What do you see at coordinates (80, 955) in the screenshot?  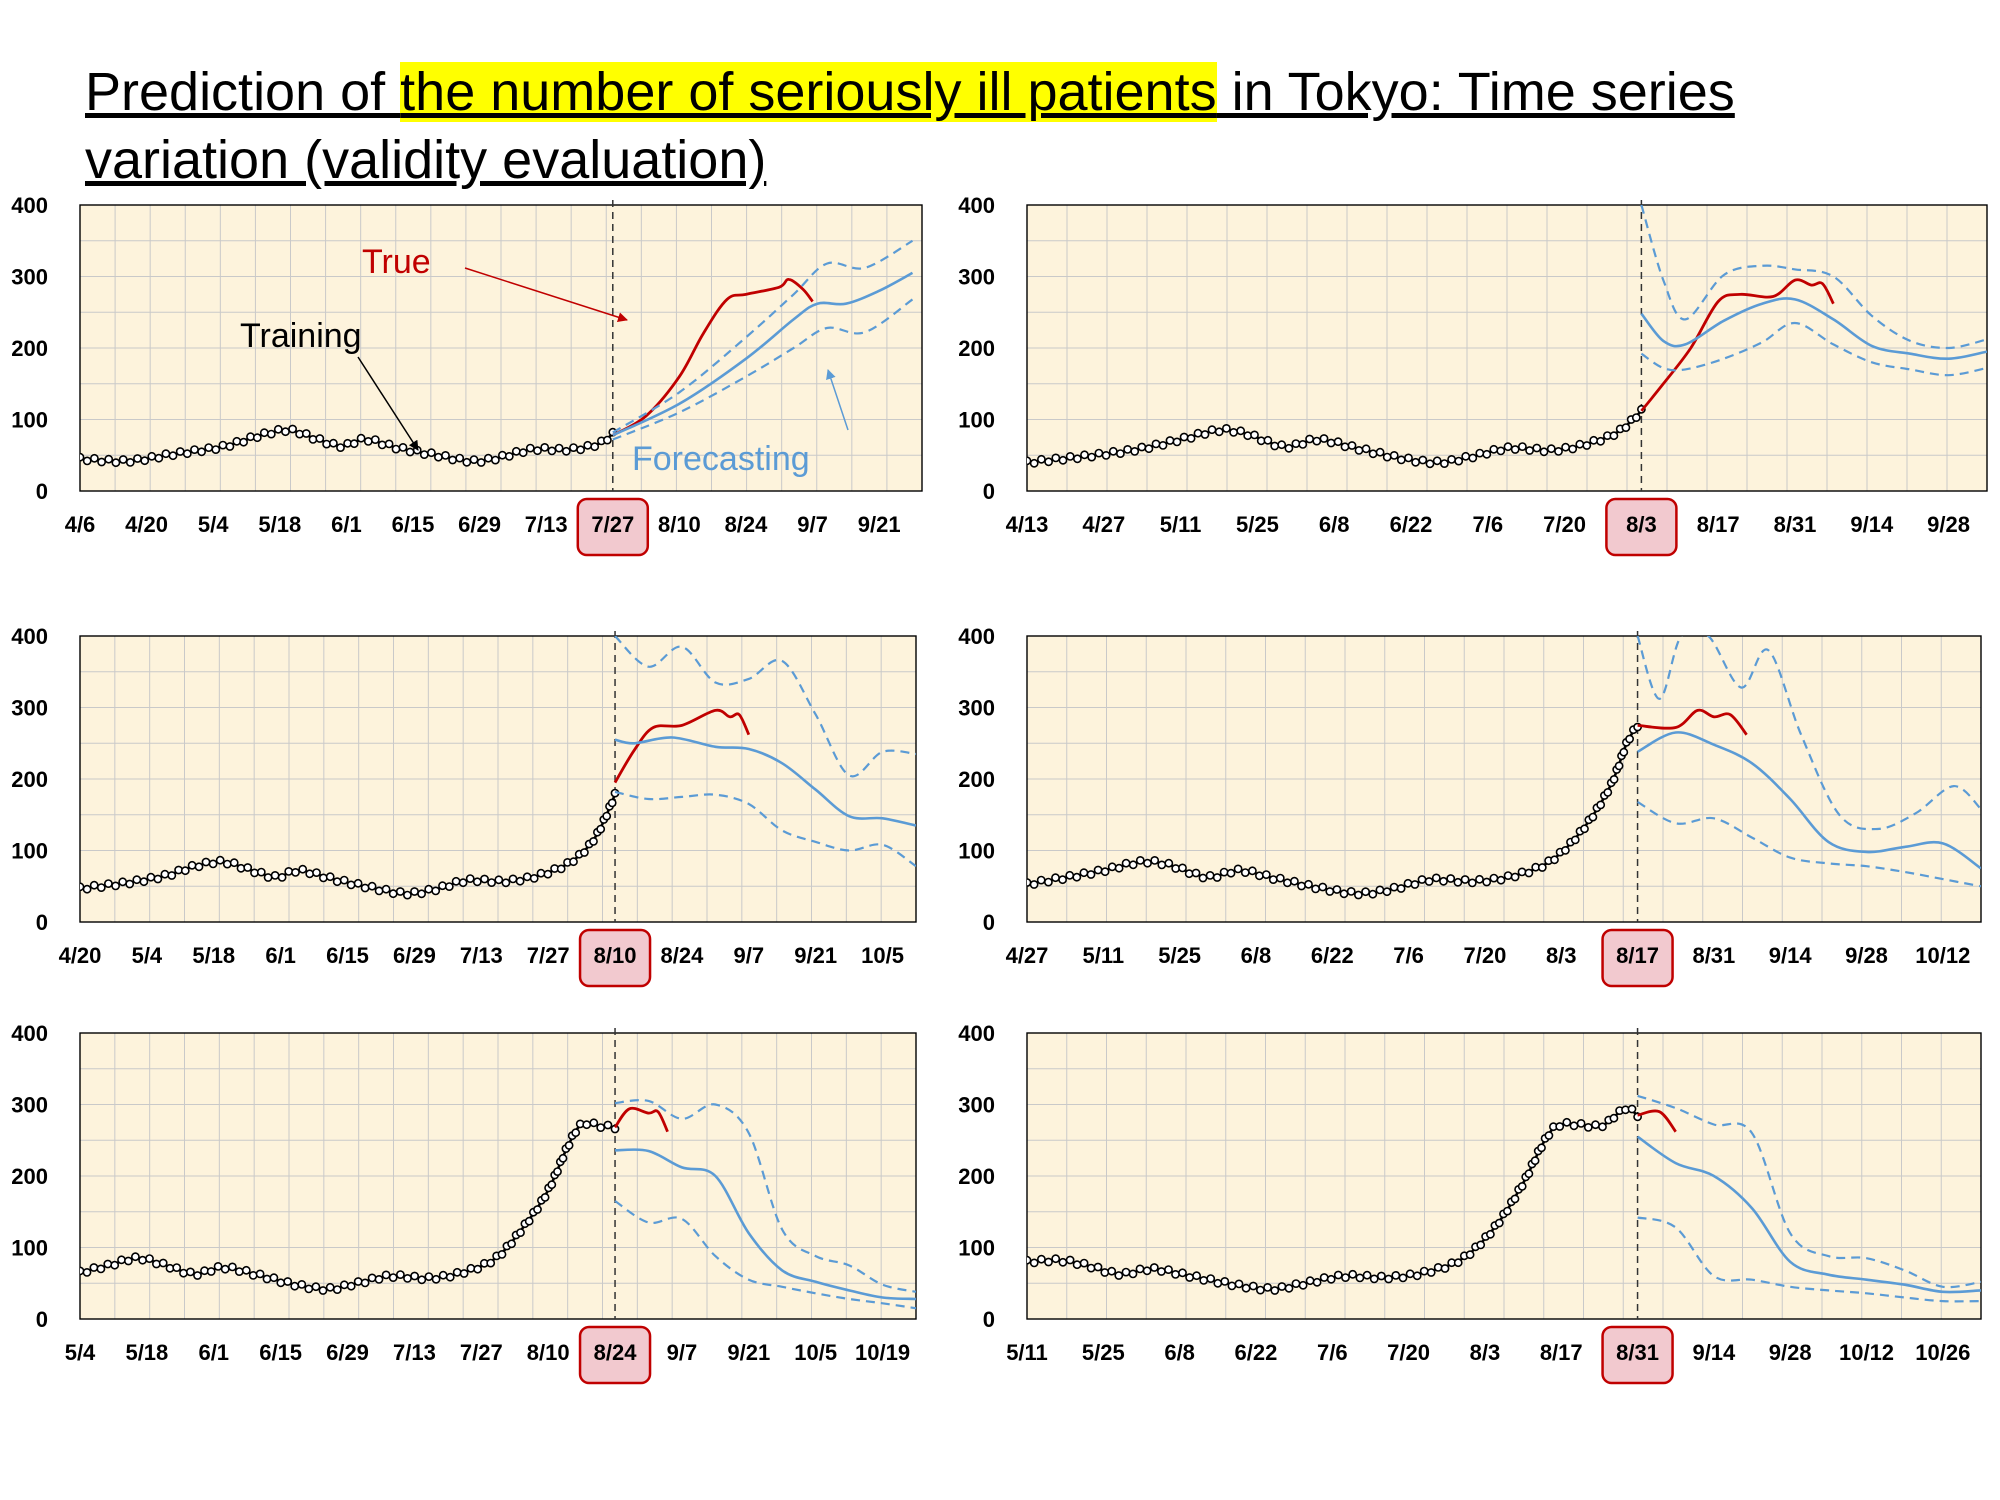 I see `x-tick-label: 4/20` at bounding box center [80, 955].